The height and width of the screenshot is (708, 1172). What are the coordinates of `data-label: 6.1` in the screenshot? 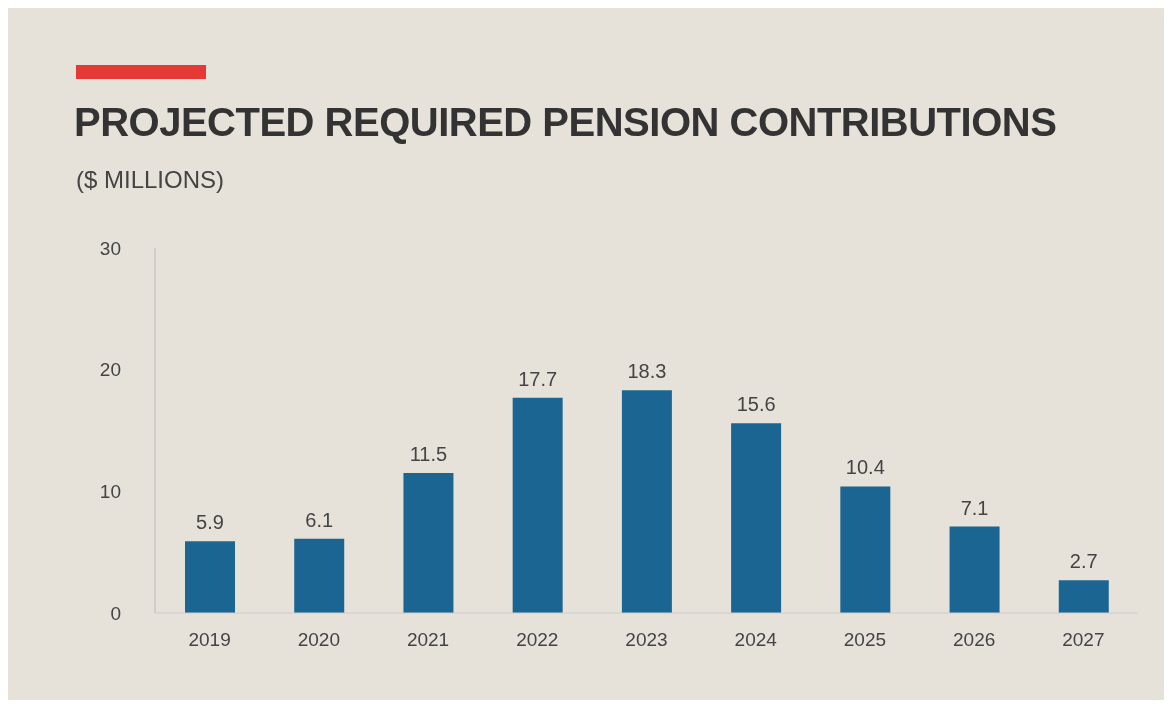 It's located at (319, 519).